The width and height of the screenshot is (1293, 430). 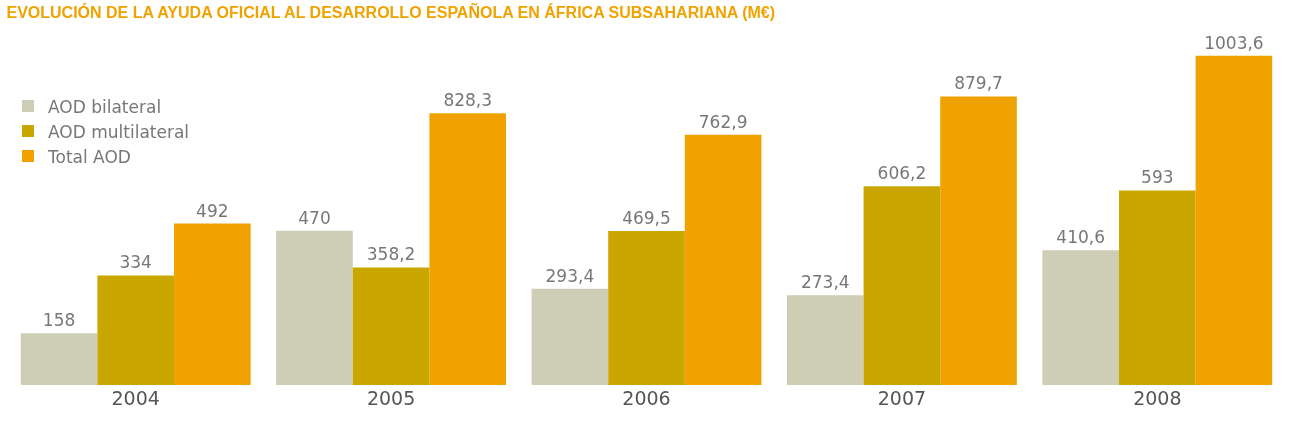 I want to click on data-label: 593, so click(x=1157, y=177).